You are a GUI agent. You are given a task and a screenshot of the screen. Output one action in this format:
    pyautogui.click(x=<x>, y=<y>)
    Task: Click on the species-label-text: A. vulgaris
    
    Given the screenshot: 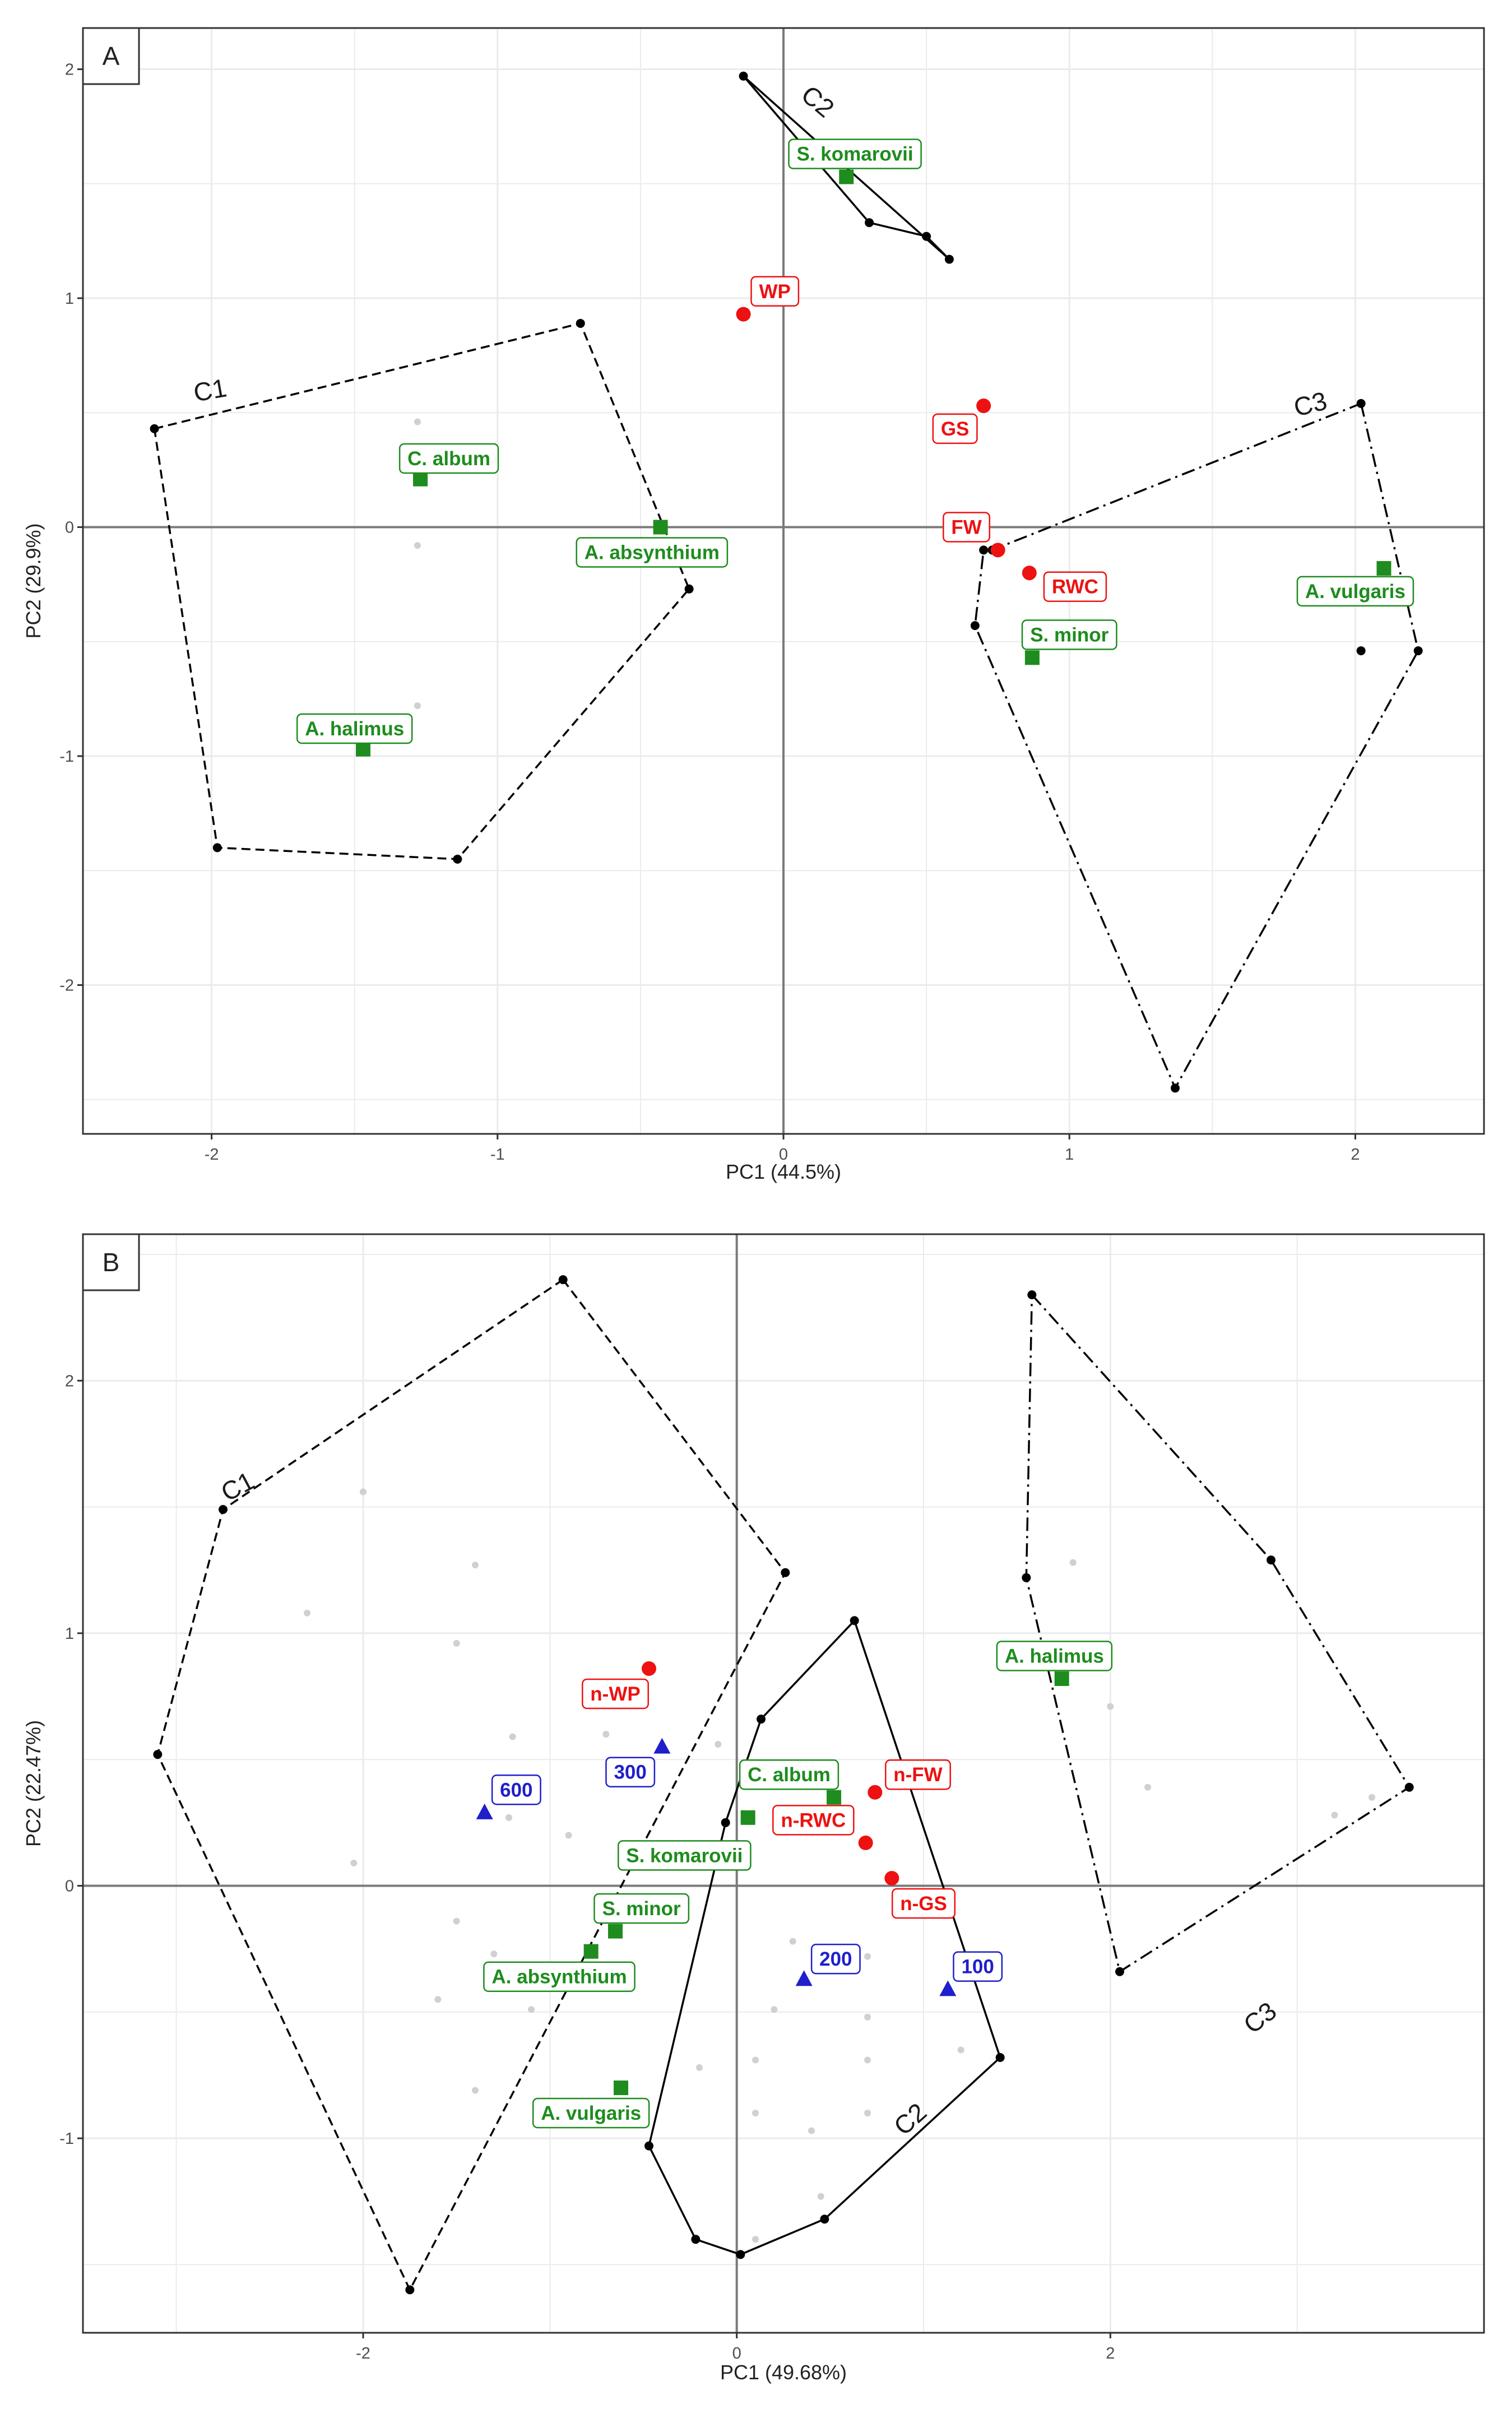 What is the action you would take?
    pyautogui.click(x=1355, y=592)
    